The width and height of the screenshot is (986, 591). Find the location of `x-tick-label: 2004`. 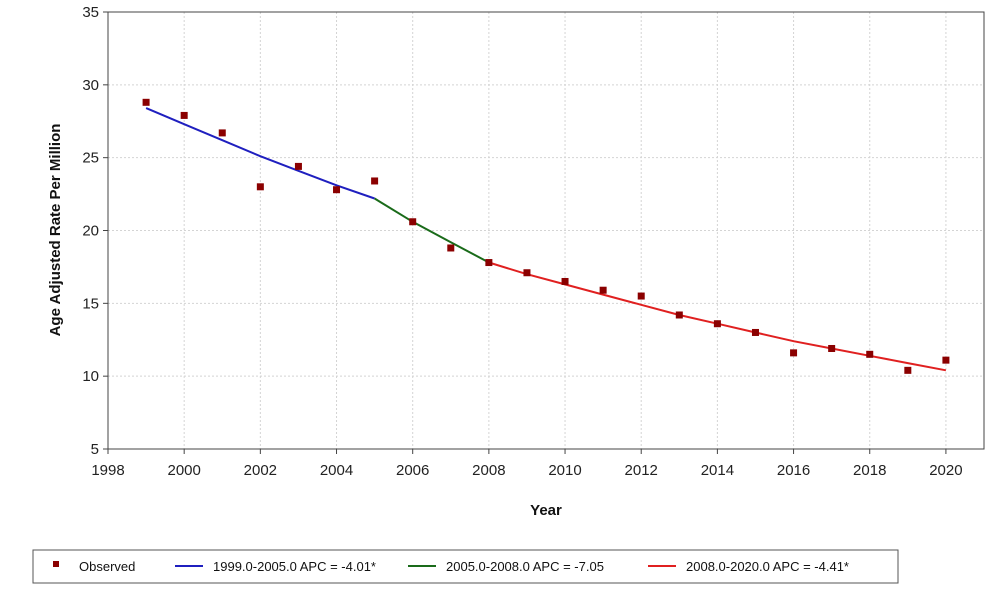

x-tick-label: 2004 is located at coordinates (336, 470).